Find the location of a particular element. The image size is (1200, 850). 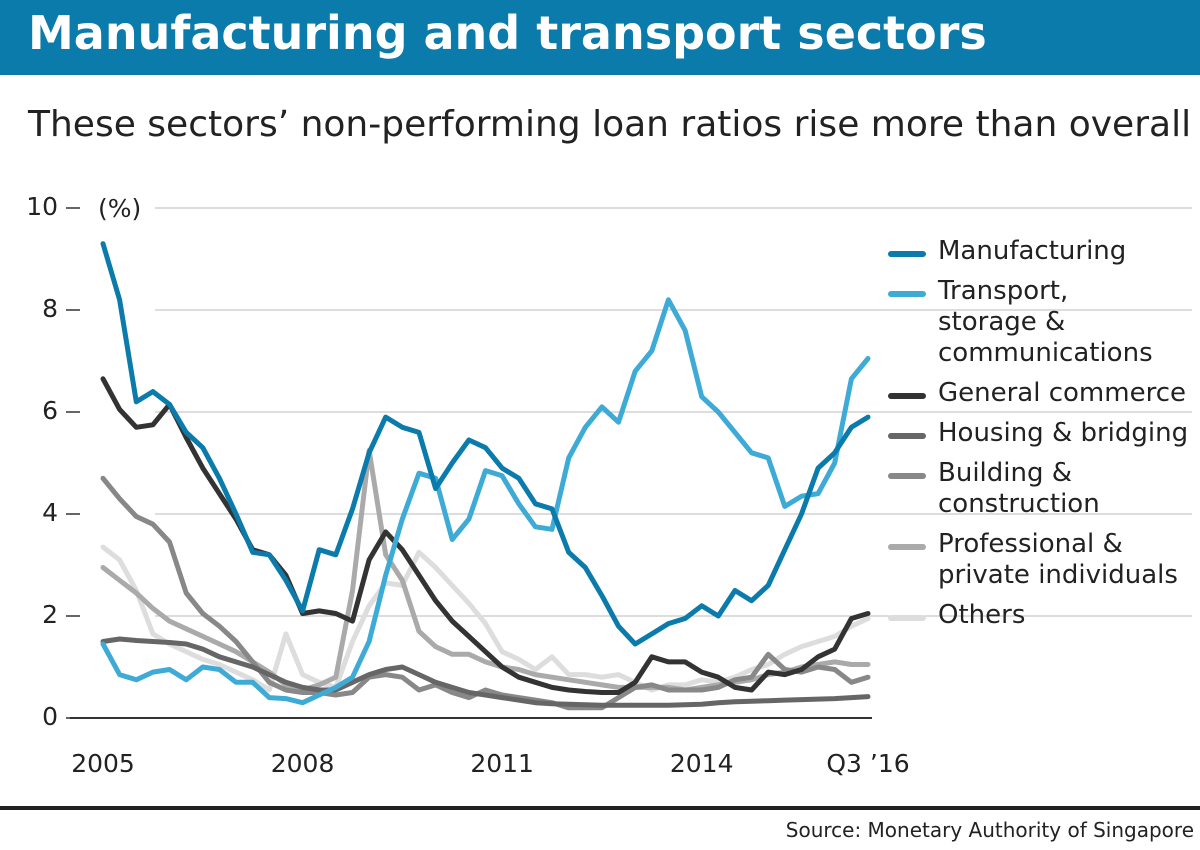

x-tick-label: 2008 is located at coordinates (303, 763).